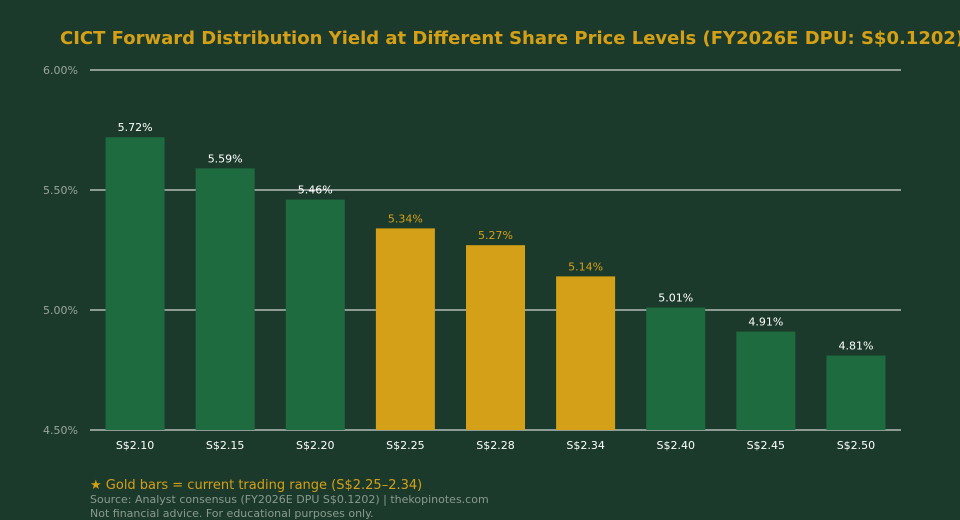  Describe the element at coordinates (855, 346) in the screenshot. I see `value-label: 4.81%` at that location.